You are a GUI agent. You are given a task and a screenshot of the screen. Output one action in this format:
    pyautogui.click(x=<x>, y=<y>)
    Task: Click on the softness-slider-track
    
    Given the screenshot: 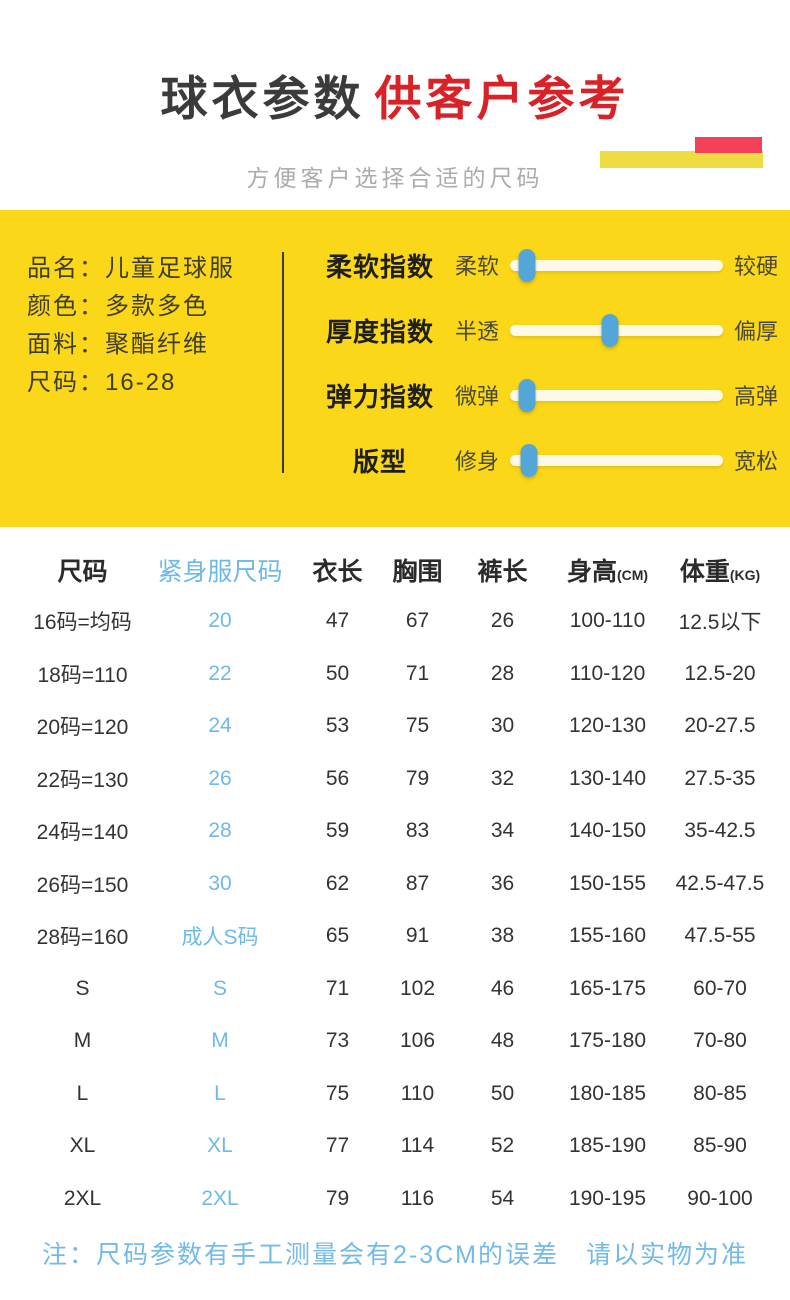 What is the action you would take?
    pyautogui.click(x=616, y=265)
    